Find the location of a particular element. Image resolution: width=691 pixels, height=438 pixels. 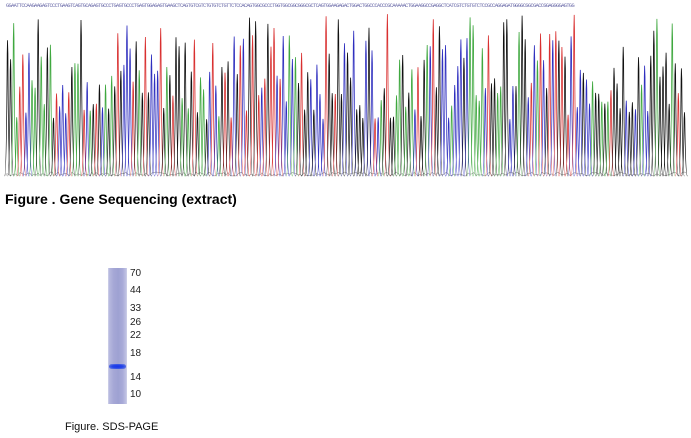

marker-label: 18 is located at coordinates (136, 353).